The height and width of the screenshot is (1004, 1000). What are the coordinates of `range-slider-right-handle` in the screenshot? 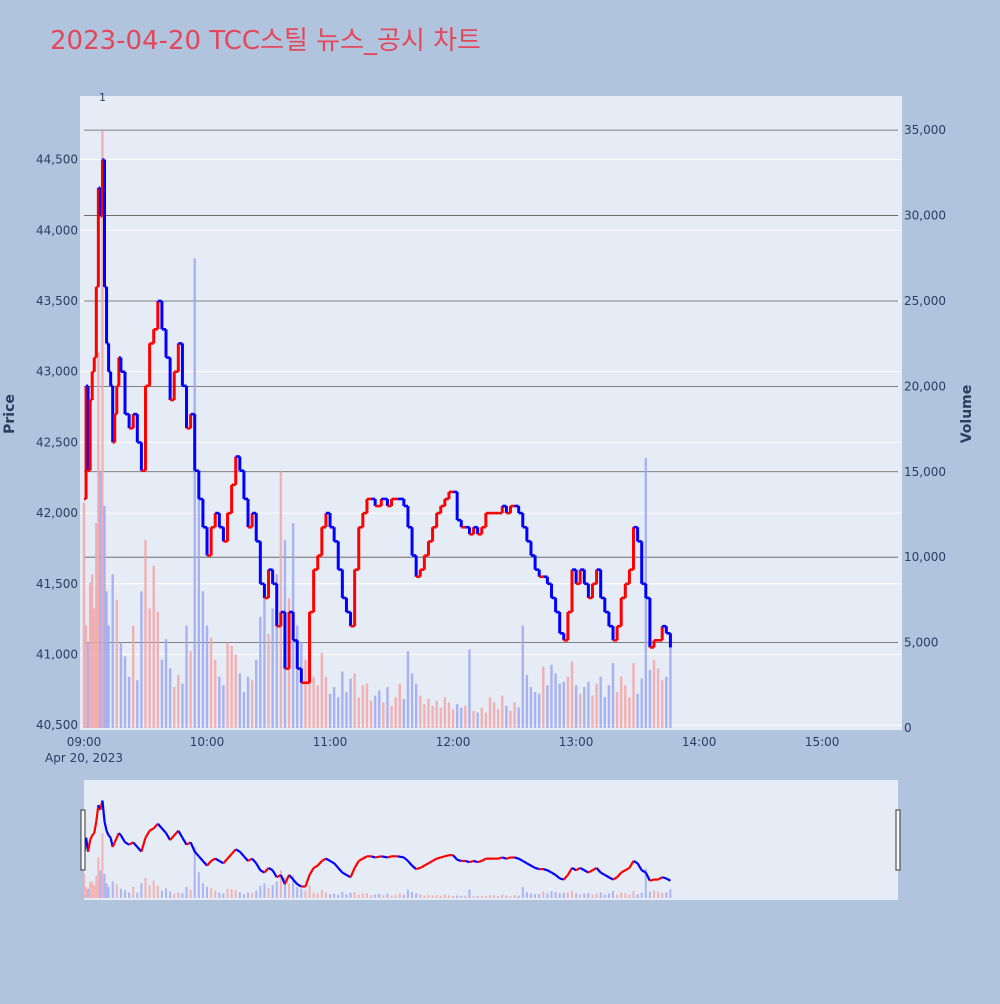 It's located at (898, 840).